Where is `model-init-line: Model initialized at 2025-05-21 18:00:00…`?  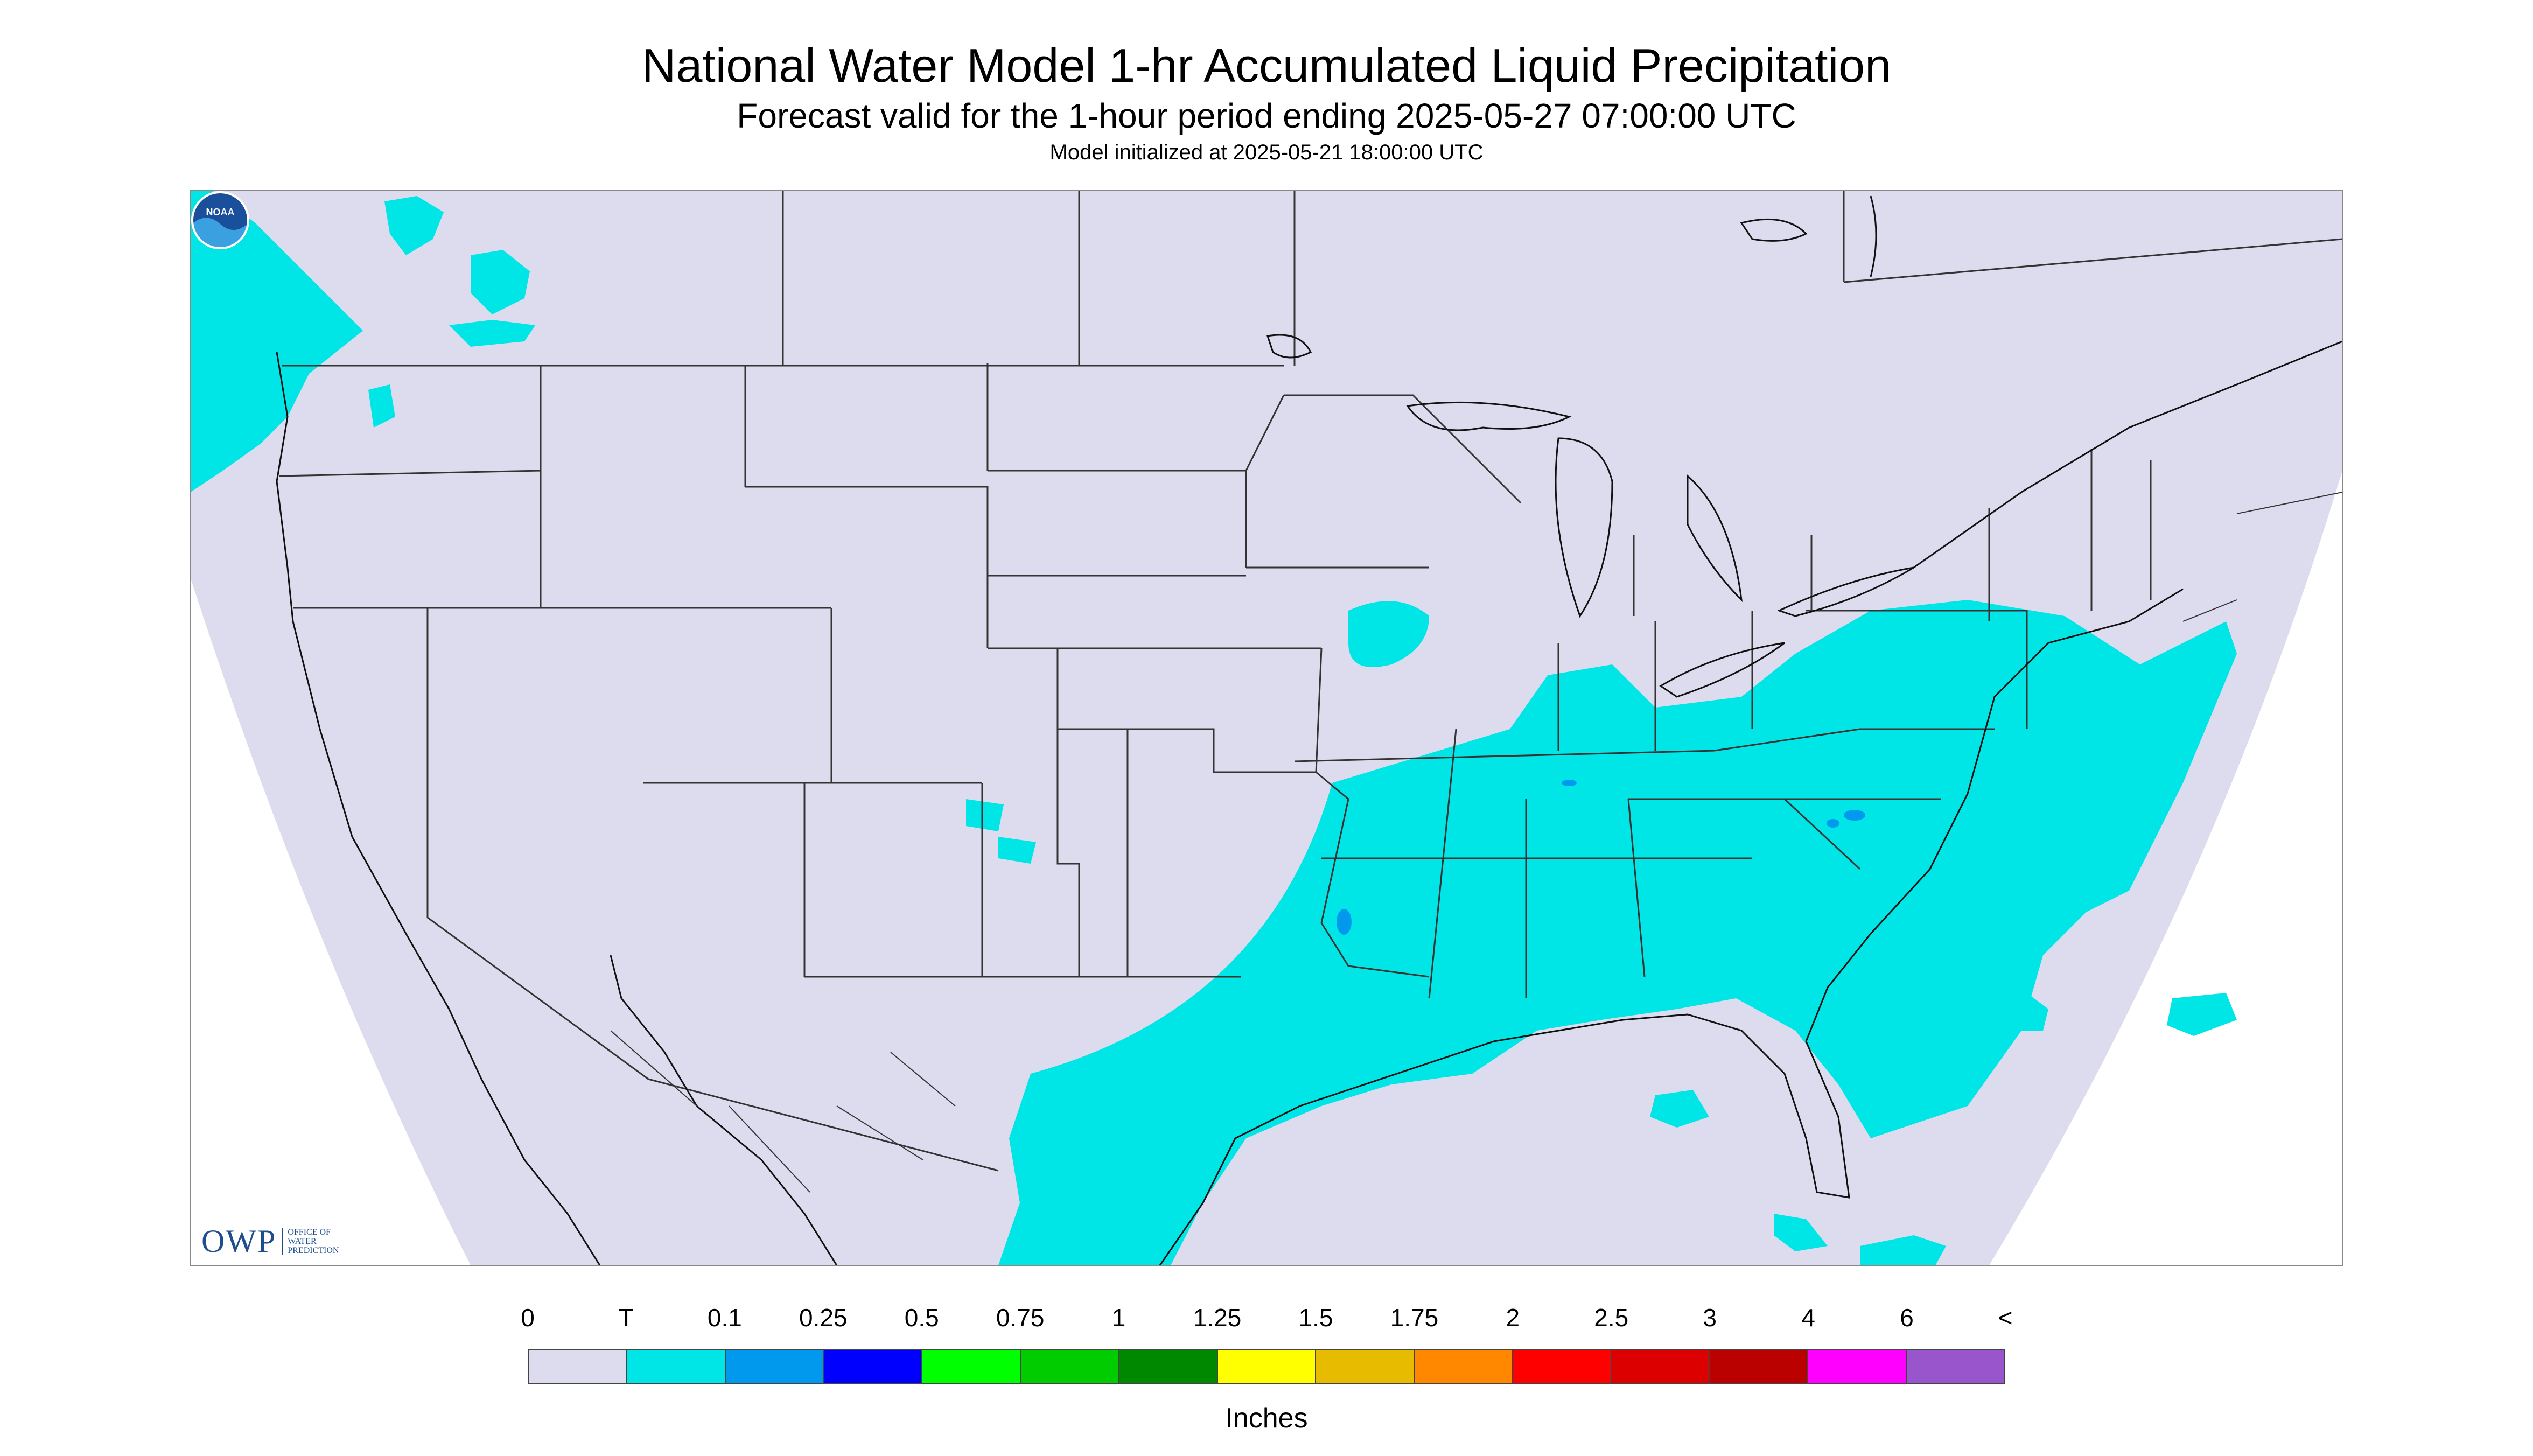
model-init-line: Model initialized at 2025-05-21 18:00:00… is located at coordinates (1266, 152).